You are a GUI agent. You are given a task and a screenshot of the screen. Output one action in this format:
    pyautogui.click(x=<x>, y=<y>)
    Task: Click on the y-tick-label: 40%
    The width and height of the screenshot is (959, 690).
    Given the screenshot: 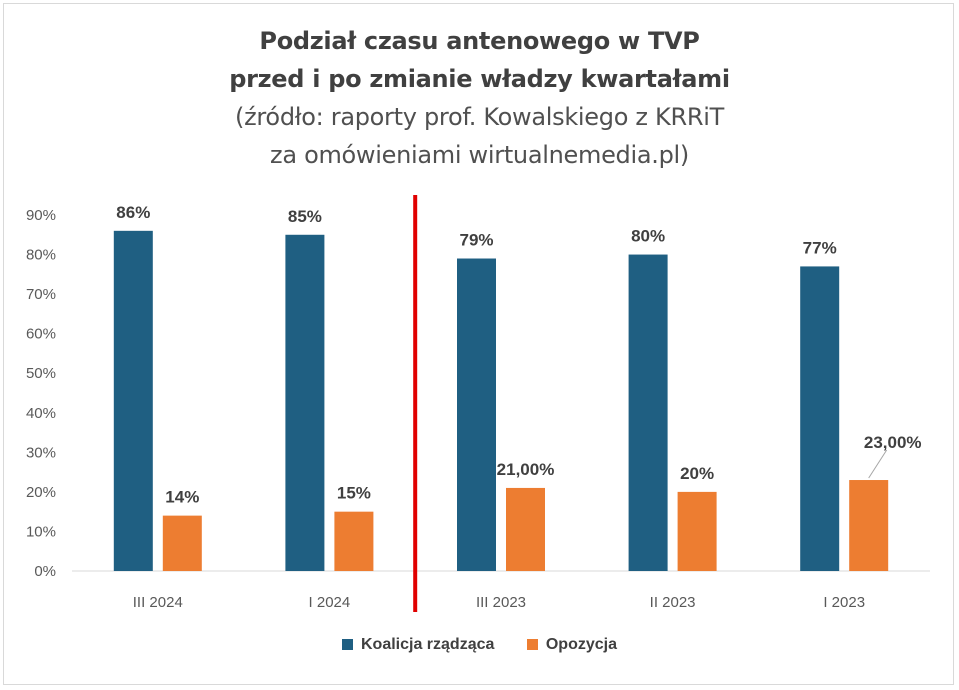 What is the action you would take?
    pyautogui.click(x=41, y=413)
    